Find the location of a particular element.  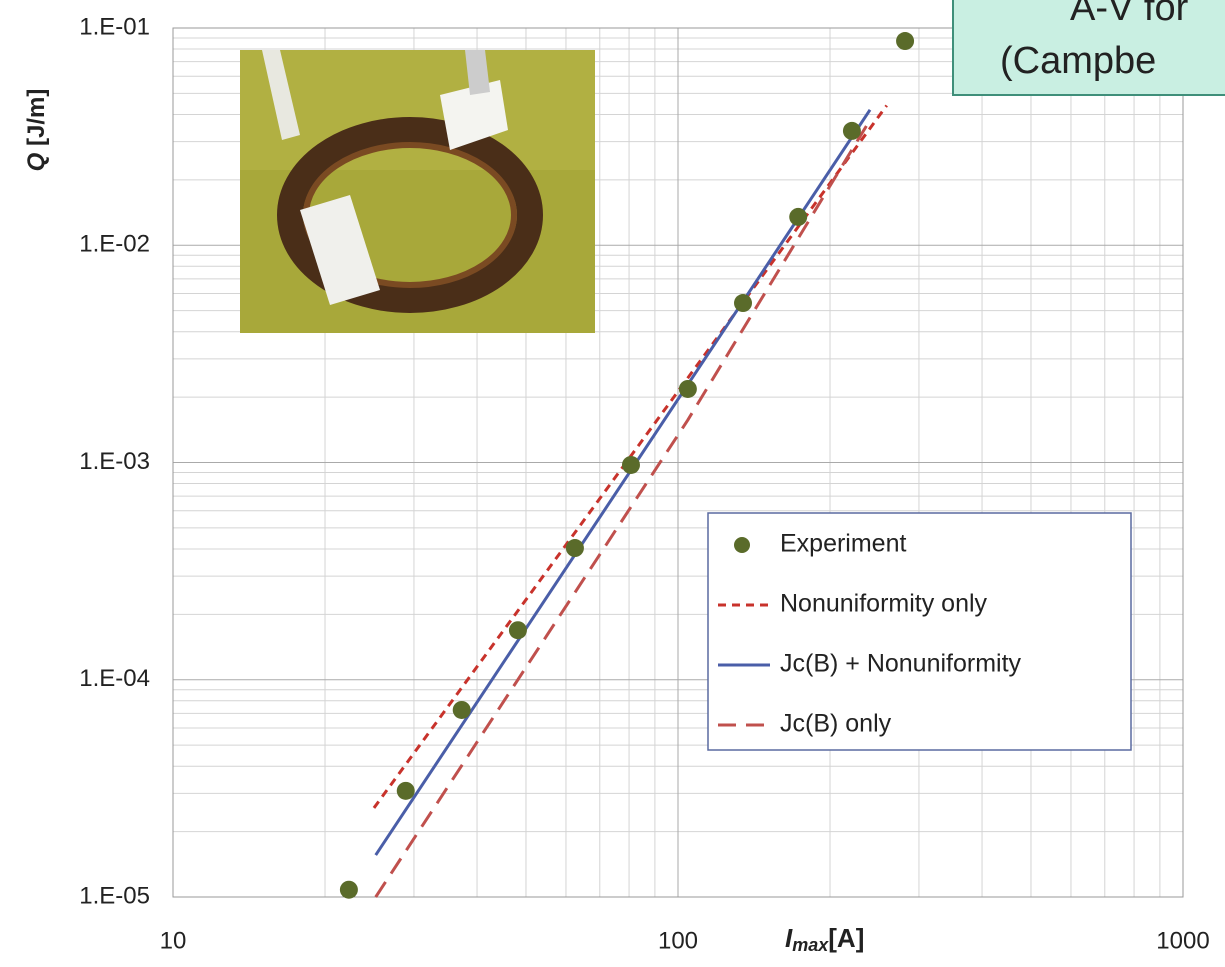

legend-box is located at coordinates (919, 631).